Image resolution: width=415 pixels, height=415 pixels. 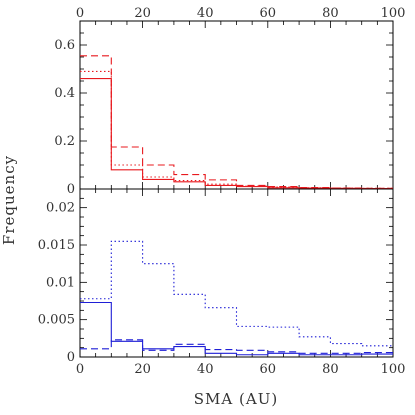 What do you see at coordinates (393, 369) in the screenshot?
I see `x-tick-label: 100` at bounding box center [393, 369].